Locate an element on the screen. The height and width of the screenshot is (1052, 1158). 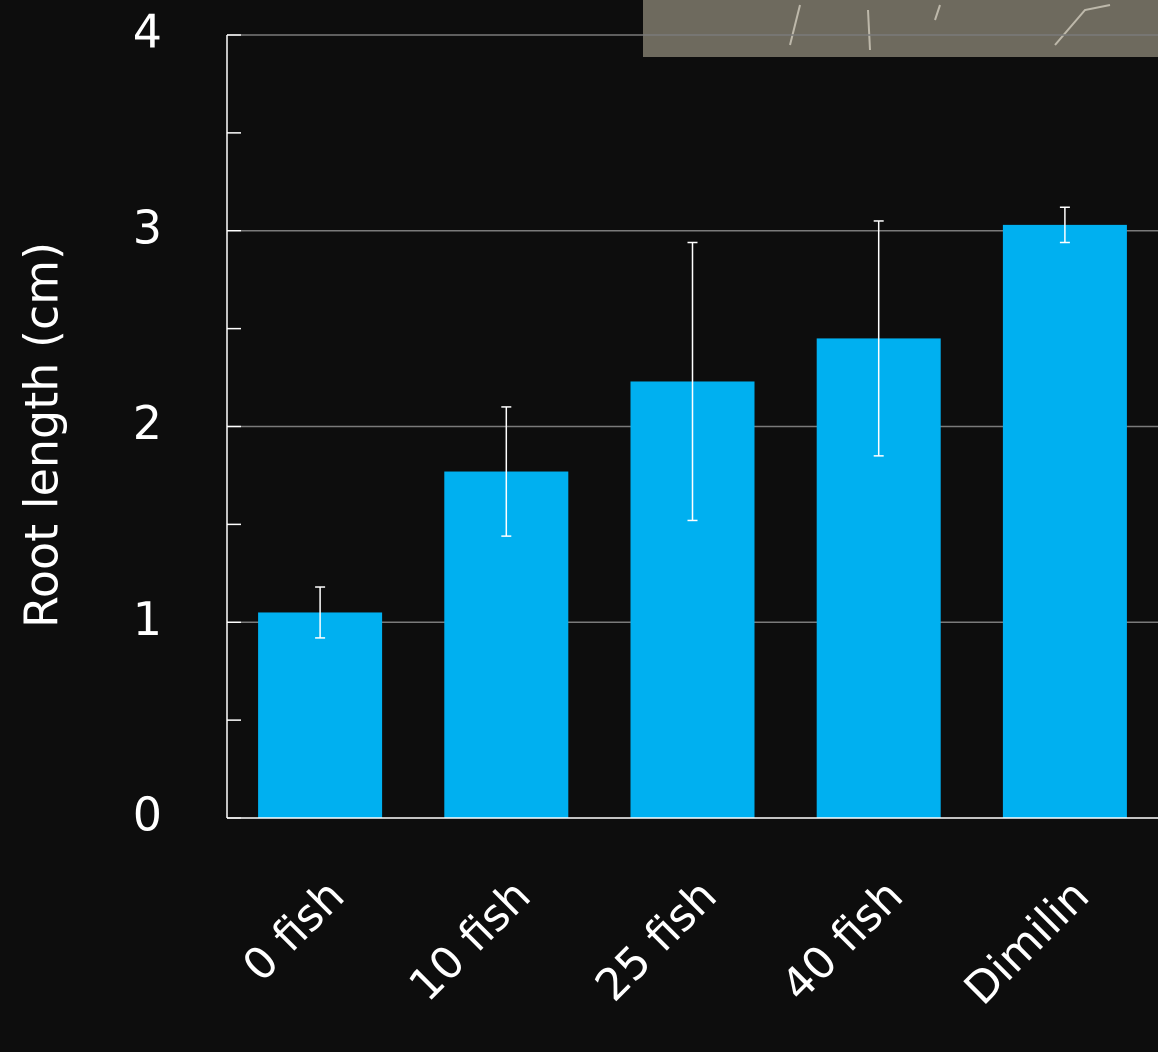
x-tick-label: Dimilin is located at coordinates (1027, 942).